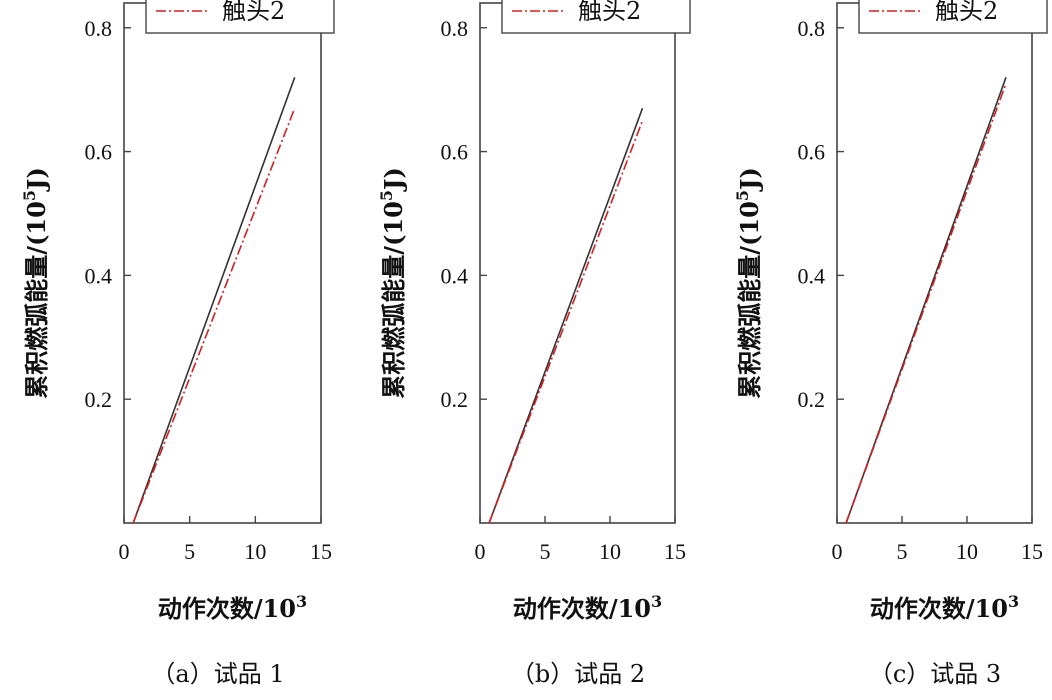 The height and width of the screenshot is (700, 1052). I want to click on panel-caption: （b）试品 2, so click(578, 674).